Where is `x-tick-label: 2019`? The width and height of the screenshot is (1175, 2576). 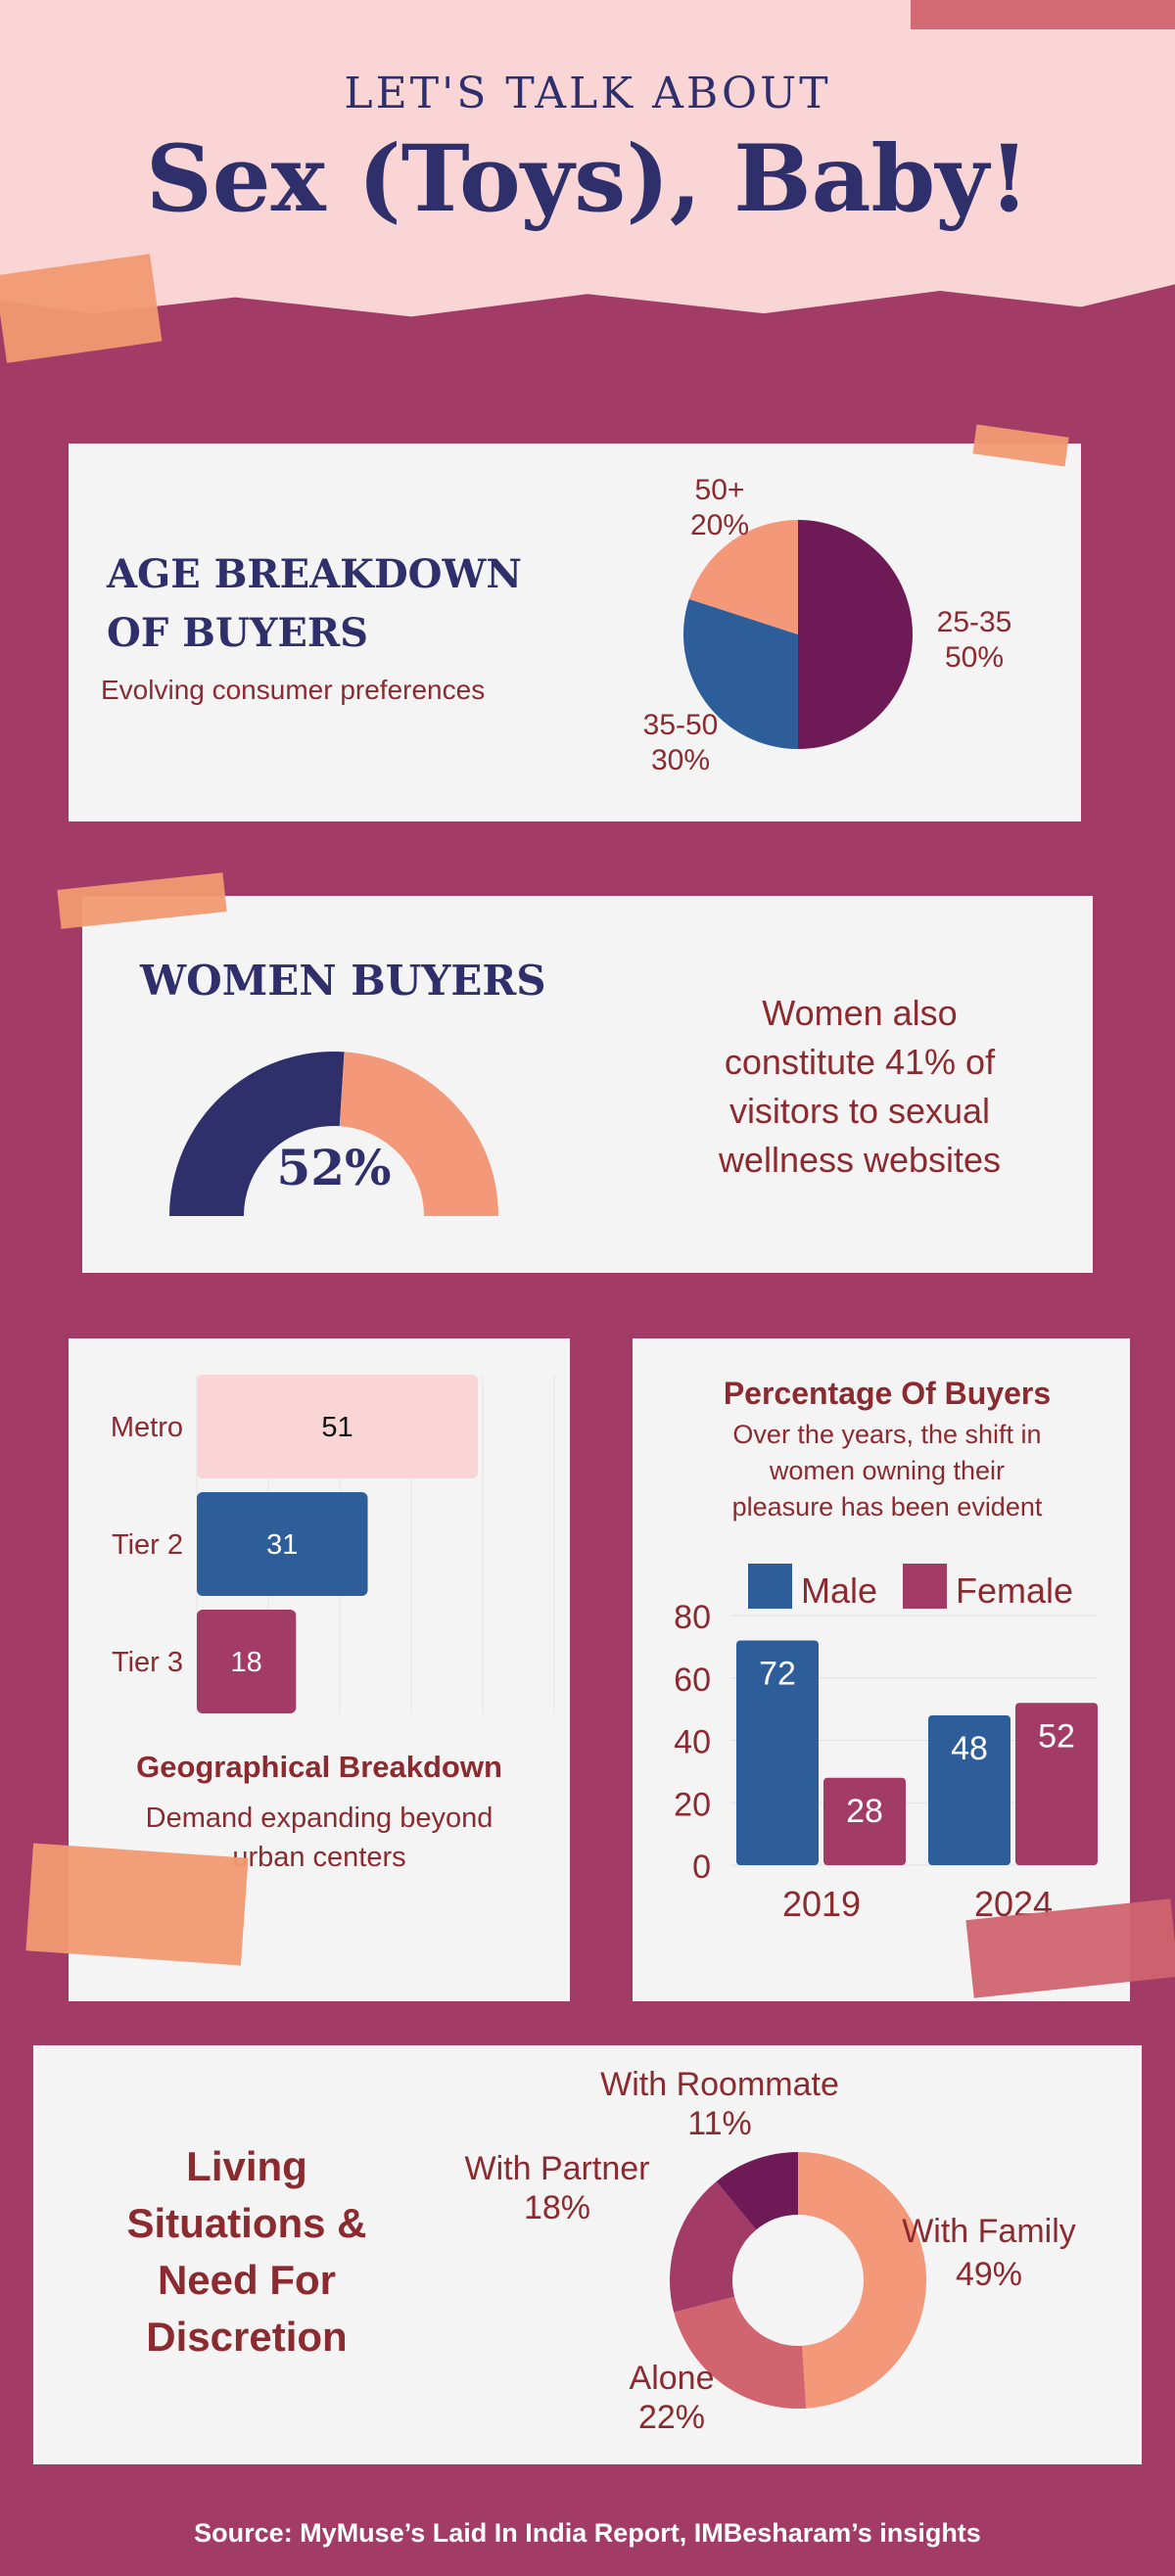
x-tick-label: 2019 is located at coordinates (821, 1904).